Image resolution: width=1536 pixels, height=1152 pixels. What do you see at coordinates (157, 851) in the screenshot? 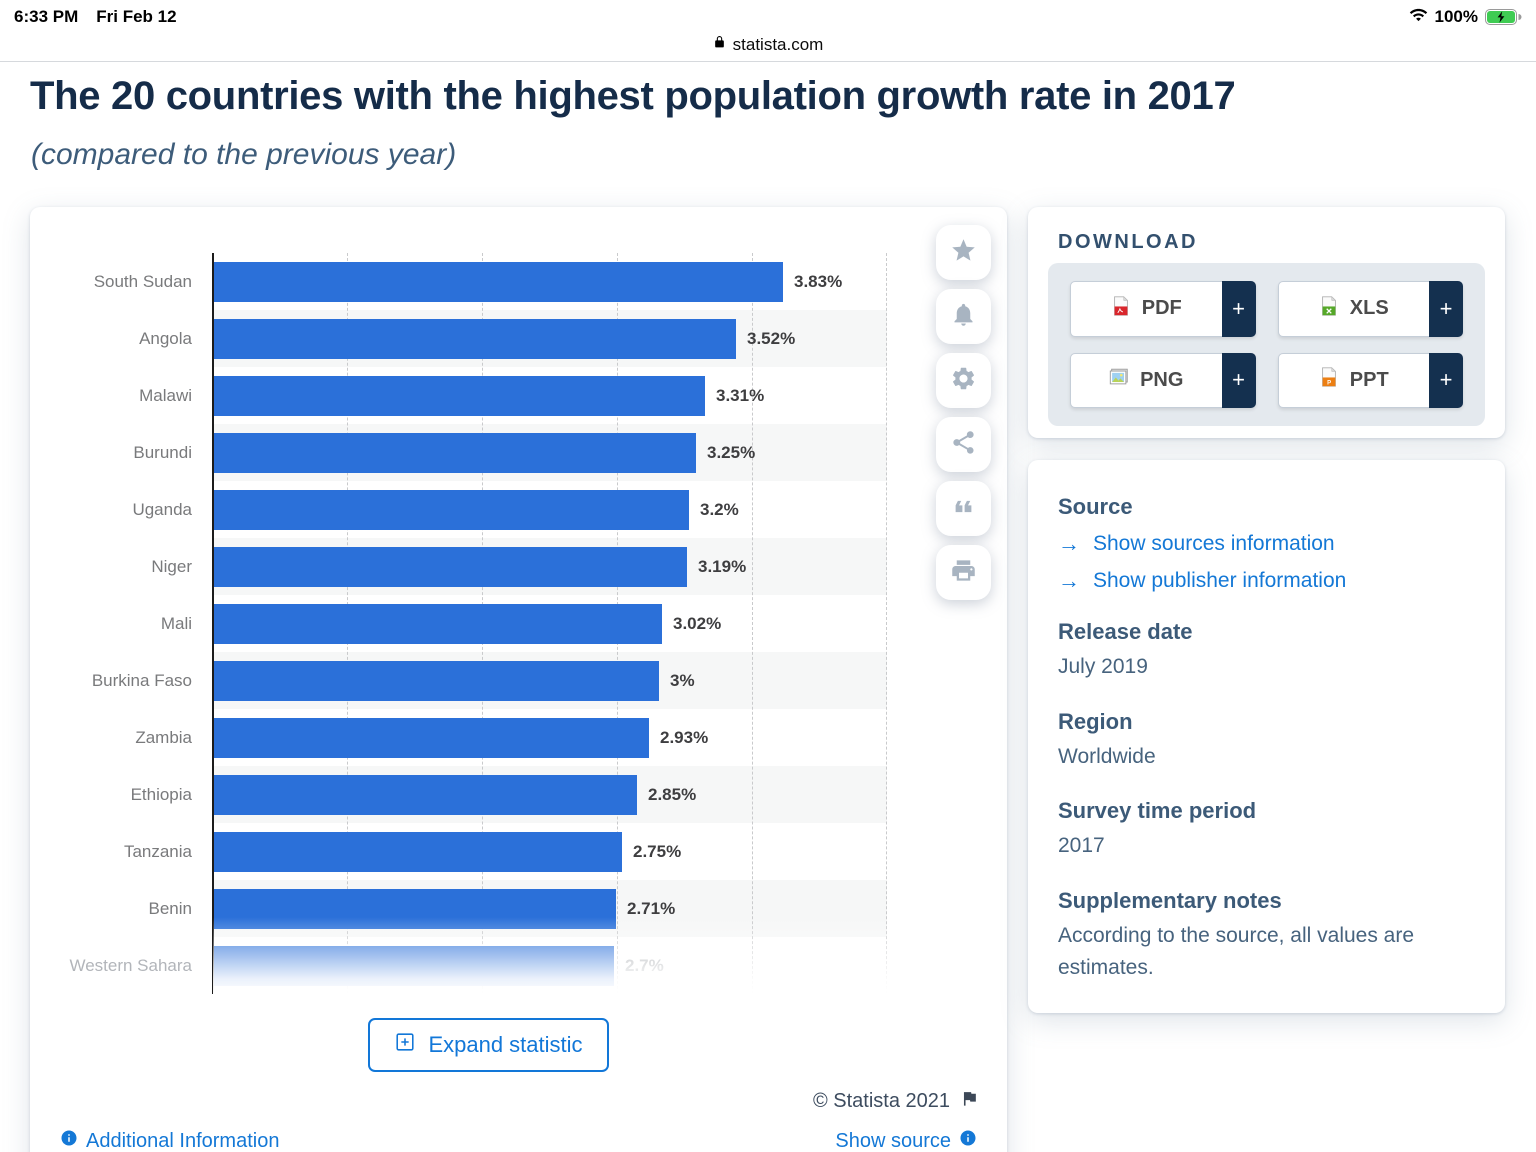
I see `country-label: Tanzania` at bounding box center [157, 851].